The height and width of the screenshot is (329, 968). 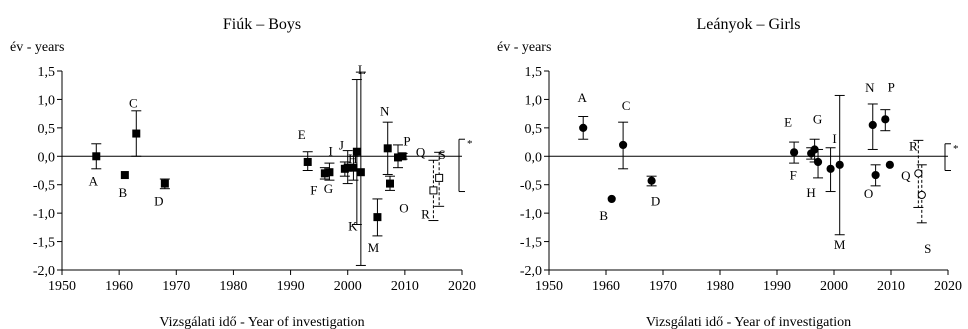 What do you see at coordinates (362, 69) in the screenshot?
I see `point-label: L` at bounding box center [362, 69].